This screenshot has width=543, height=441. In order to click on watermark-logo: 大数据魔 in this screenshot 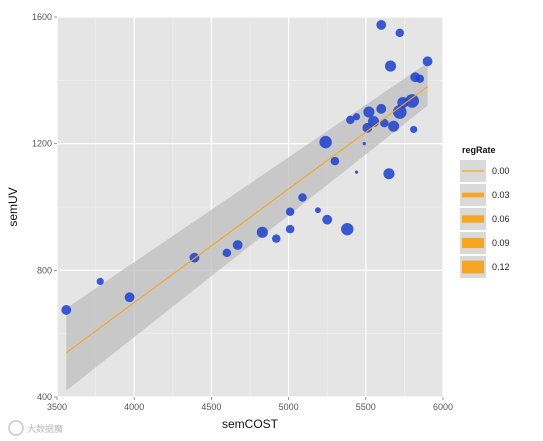, I will do `click(35, 428)`.